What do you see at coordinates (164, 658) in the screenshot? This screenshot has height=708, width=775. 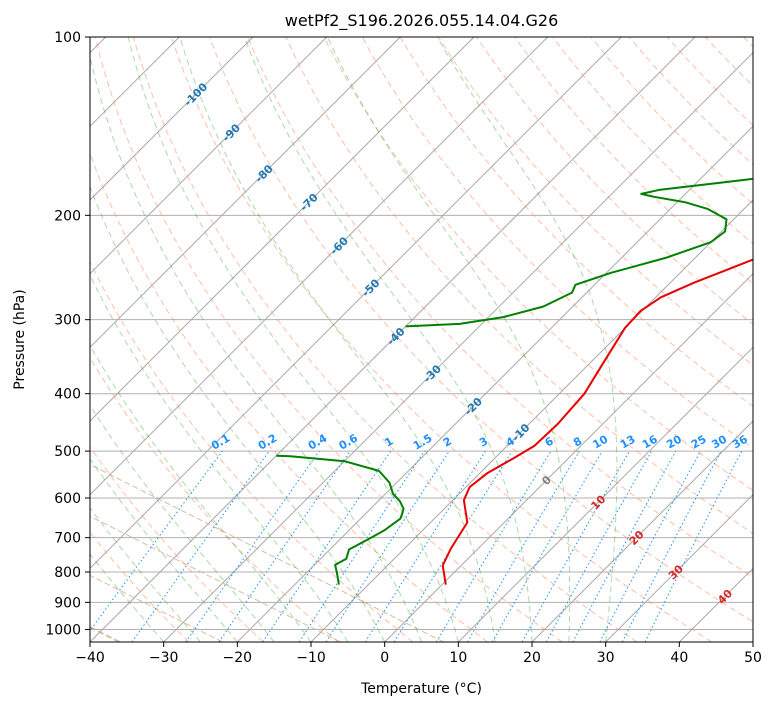 I see `x-tick-label: −30` at bounding box center [164, 658].